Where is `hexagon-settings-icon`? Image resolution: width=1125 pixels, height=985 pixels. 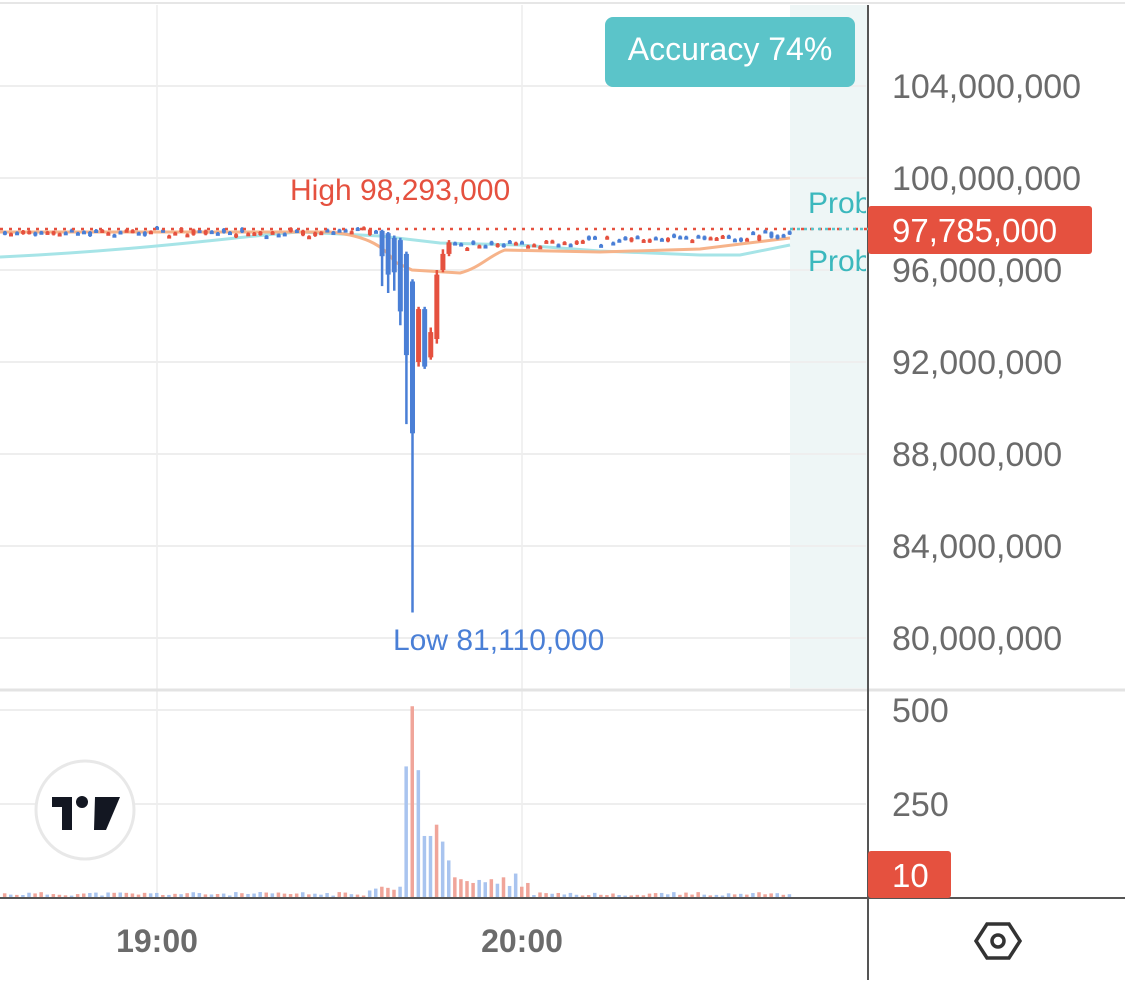
hexagon-settings-icon is located at coordinates (998, 941).